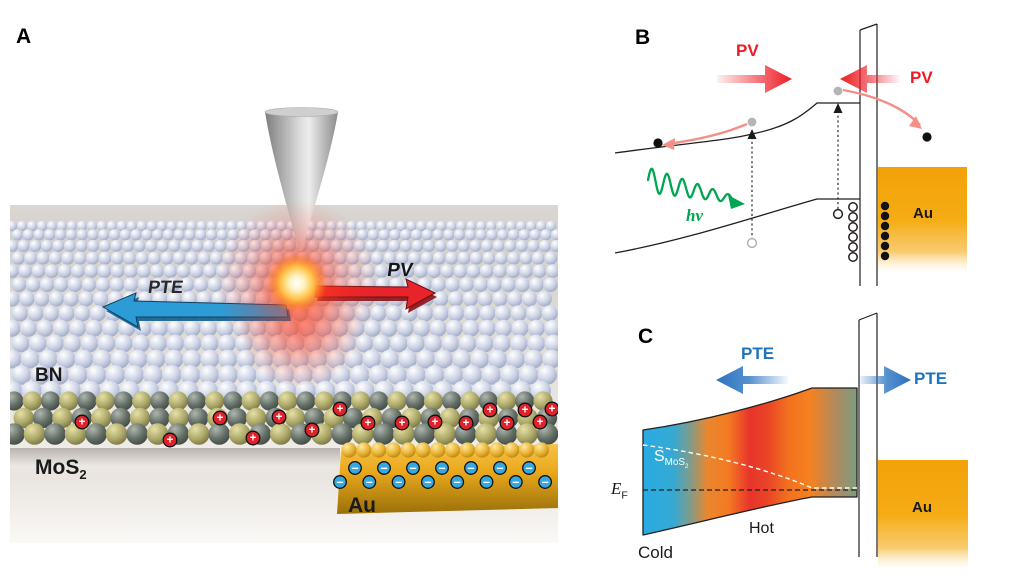 Image resolution: width=1012 pixels, height=584 pixels. Describe the element at coordinates (24, 36) in the screenshot. I see `panel-a-letter: A` at that location.